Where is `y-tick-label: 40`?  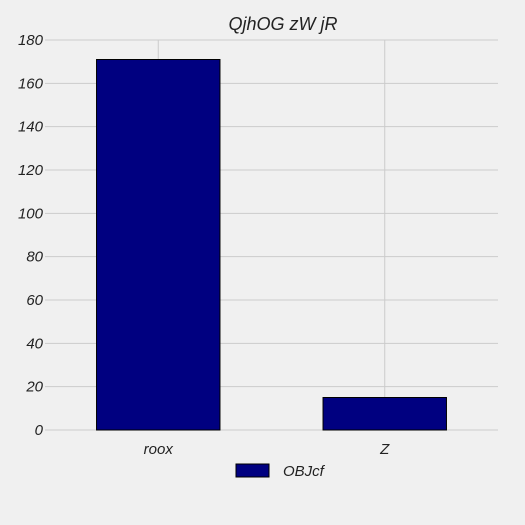 y-tick-label: 40 is located at coordinates (34, 343).